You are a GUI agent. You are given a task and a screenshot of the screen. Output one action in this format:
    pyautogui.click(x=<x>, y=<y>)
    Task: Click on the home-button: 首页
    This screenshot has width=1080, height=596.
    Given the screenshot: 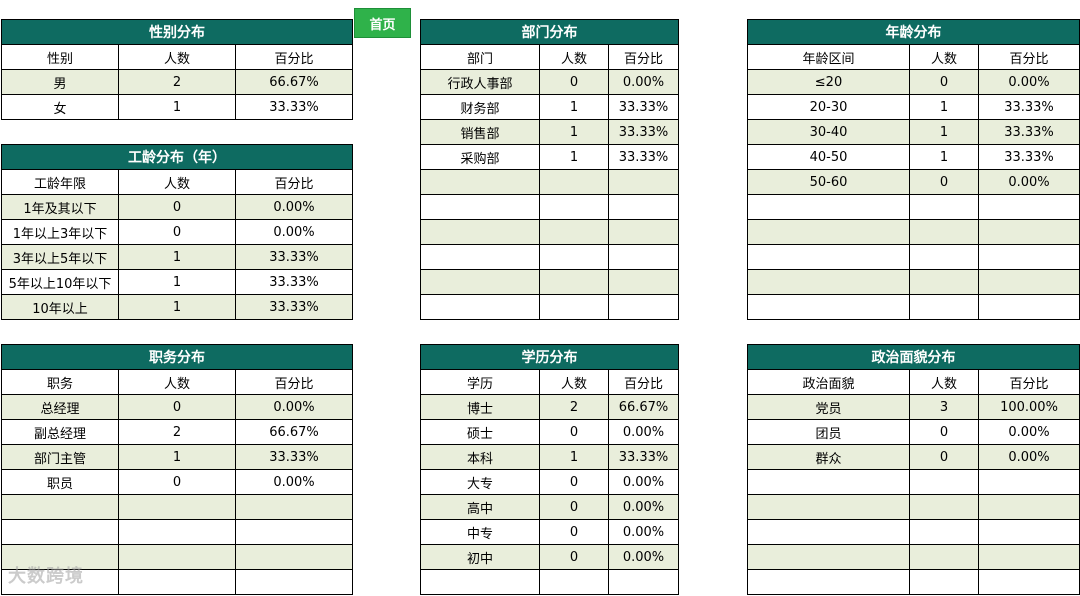 What is the action you would take?
    pyautogui.click(x=382, y=23)
    